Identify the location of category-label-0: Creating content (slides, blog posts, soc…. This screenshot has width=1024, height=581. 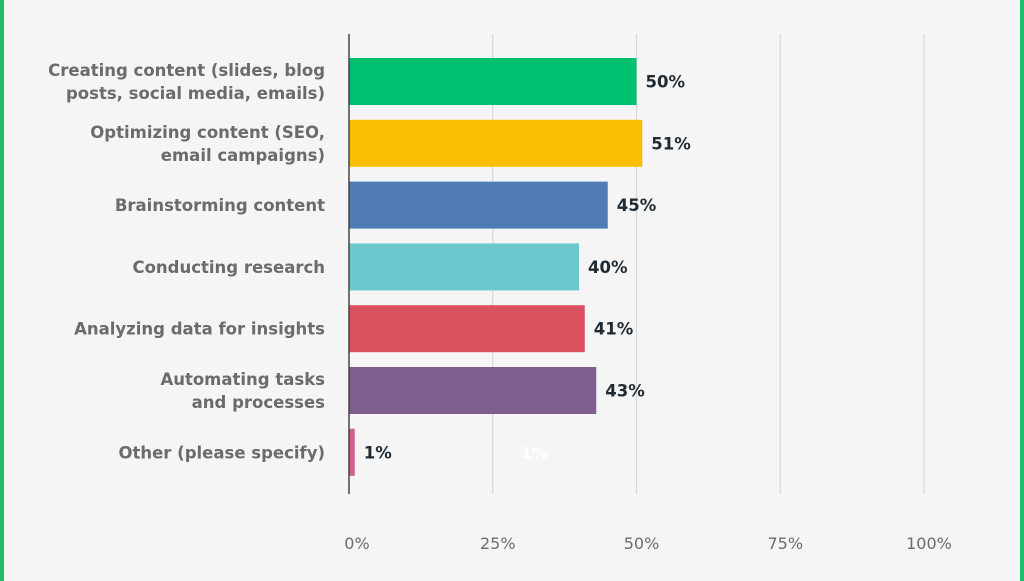
(186, 82).